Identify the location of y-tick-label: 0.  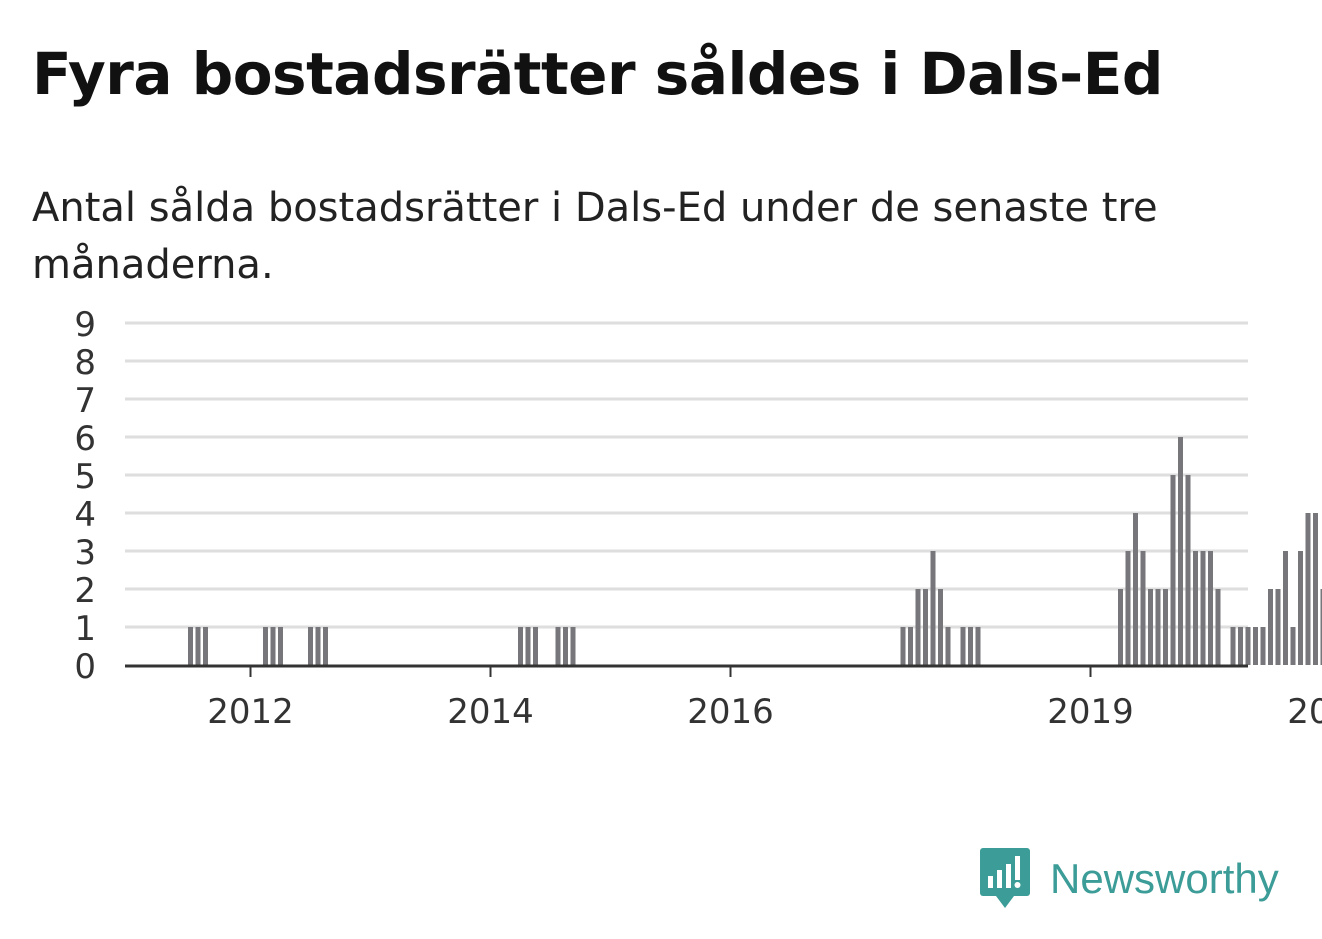
(85, 667).